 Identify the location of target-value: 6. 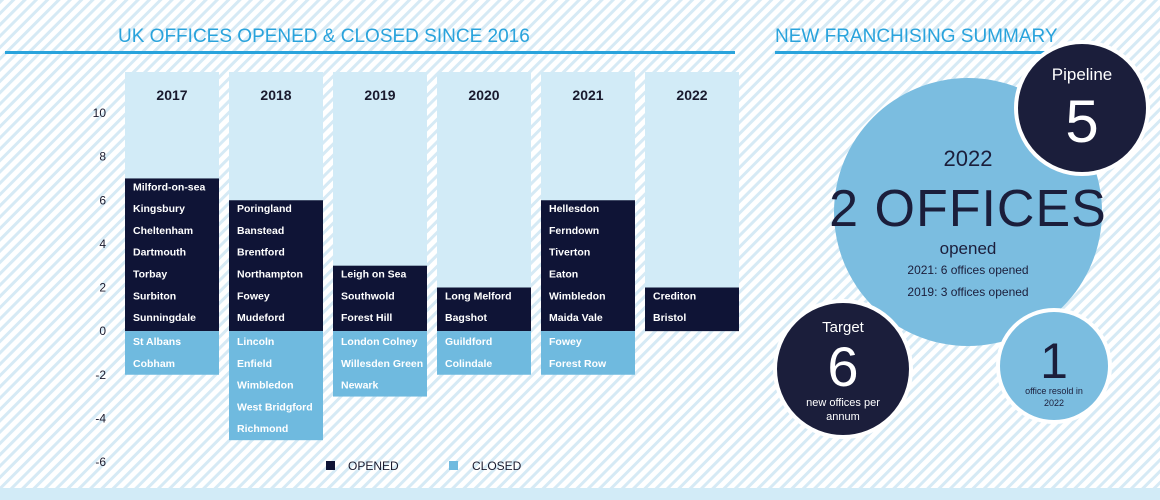
(842, 366).